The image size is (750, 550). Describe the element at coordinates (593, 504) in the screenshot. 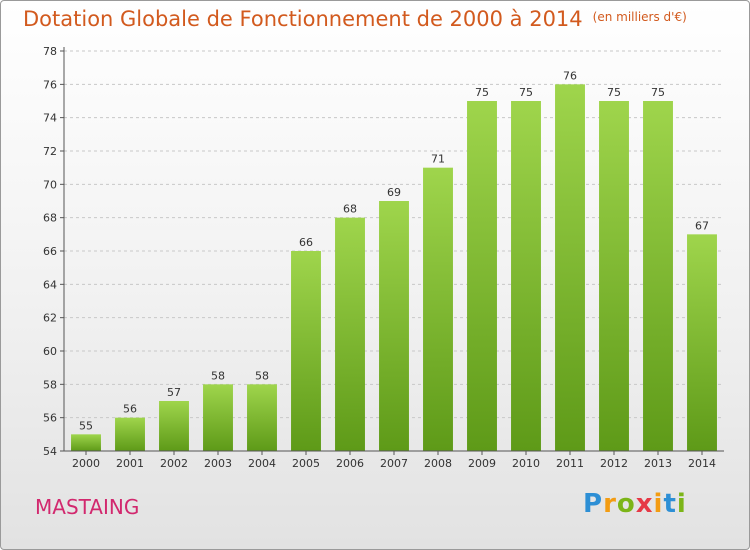

I see `logo-letter: P` at that location.